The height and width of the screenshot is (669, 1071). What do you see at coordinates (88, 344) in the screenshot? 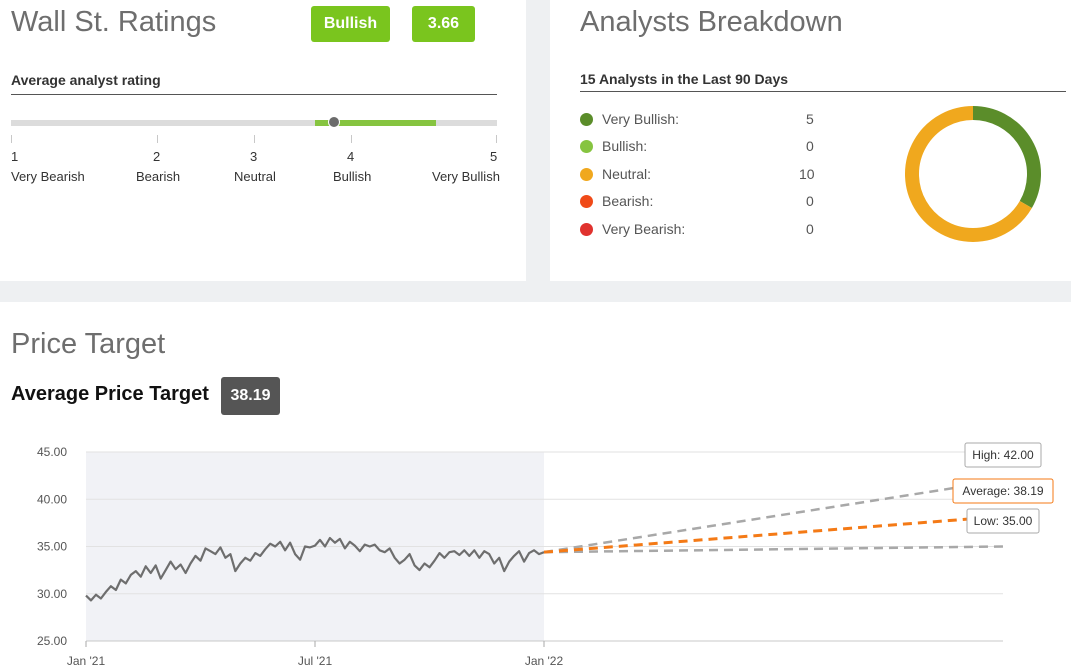
I see `price-target-title: Price Target` at bounding box center [88, 344].